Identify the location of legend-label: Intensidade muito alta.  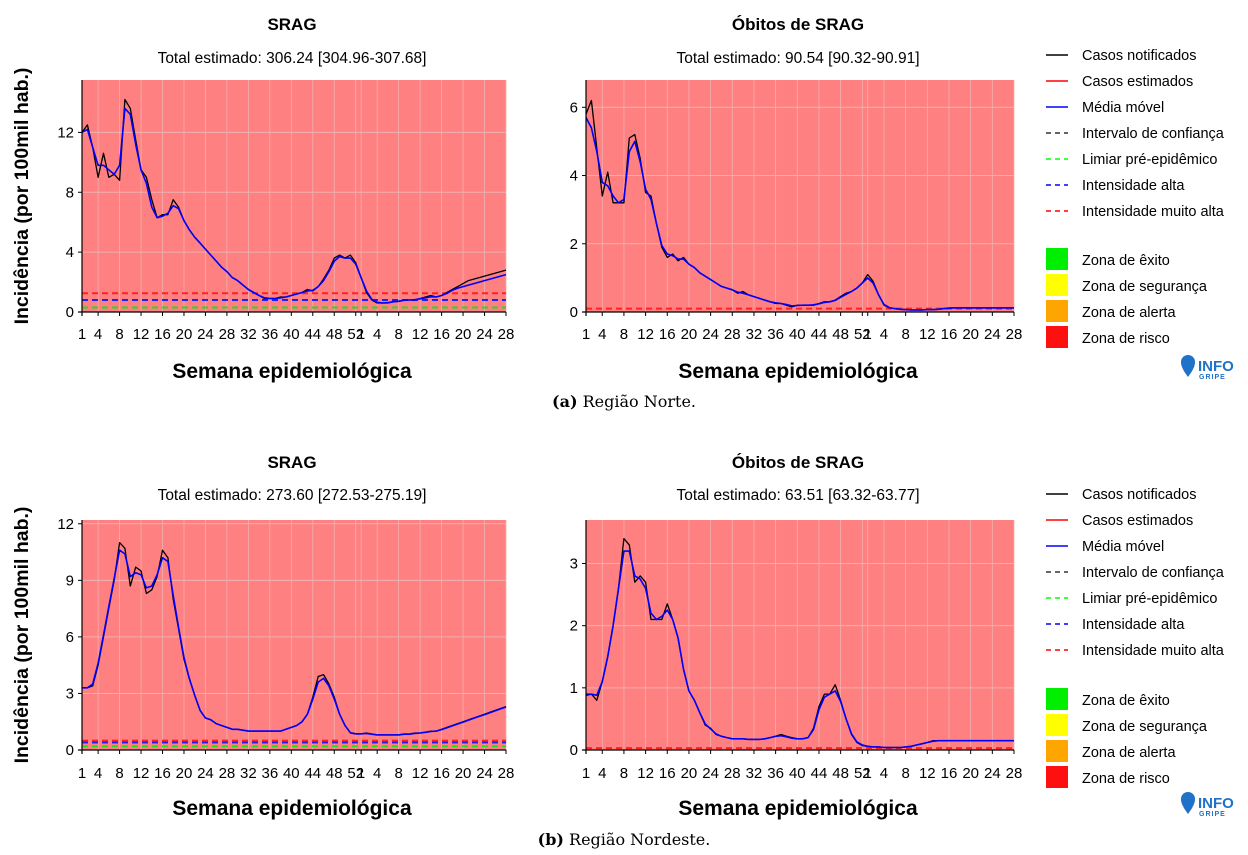
(1153, 651).